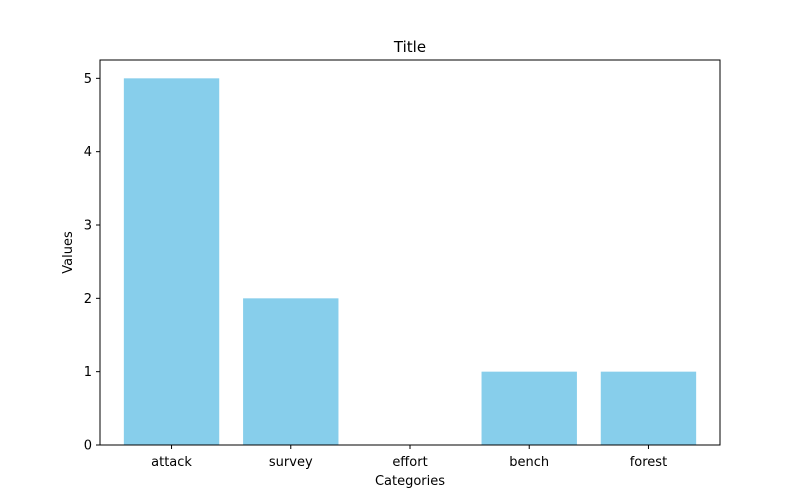 The width and height of the screenshot is (800, 500). What do you see at coordinates (88, 152) in the screenshot?
I see `y-tick-label: 4` at bounding box center [88, 152].